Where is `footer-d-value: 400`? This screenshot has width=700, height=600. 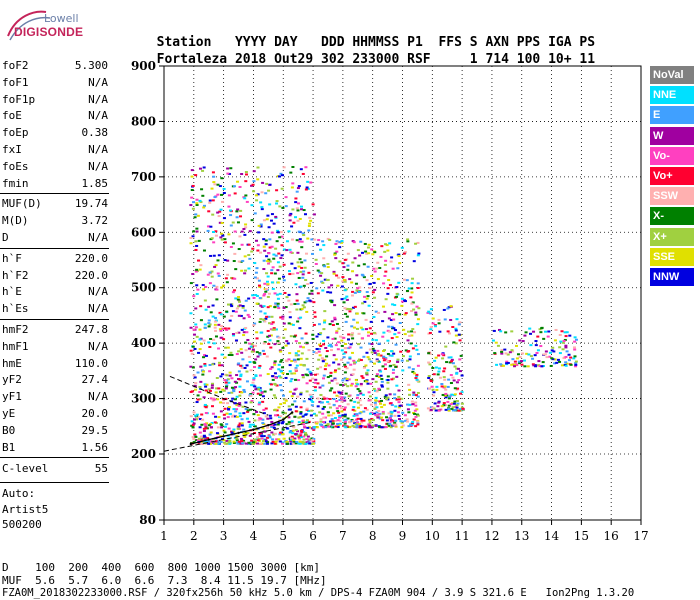 footer-d-value: 400 is located at coordinates (111, 567).